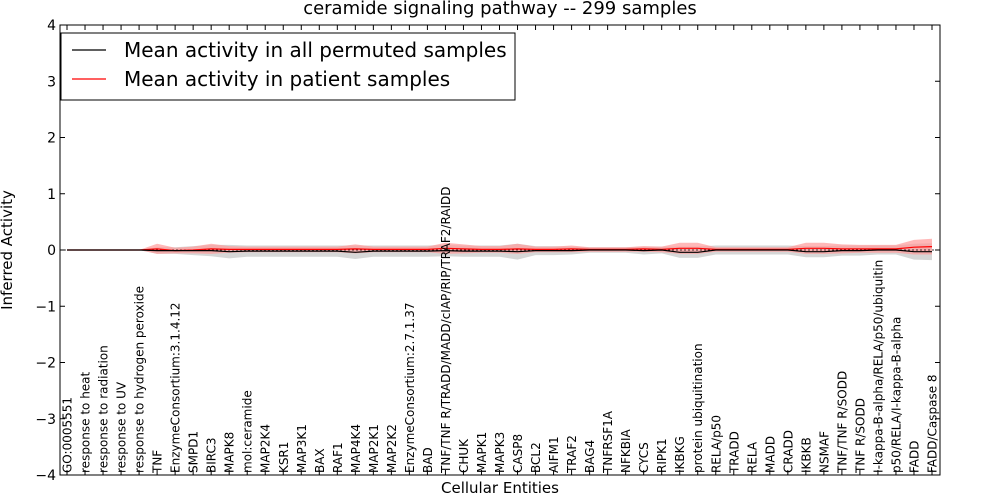  What do you see at coordinates (176, 387) in the screenshot?
I see `x-category-label: EnzymeConsortium:3.1.4.12` at bounding box center [176, 387].